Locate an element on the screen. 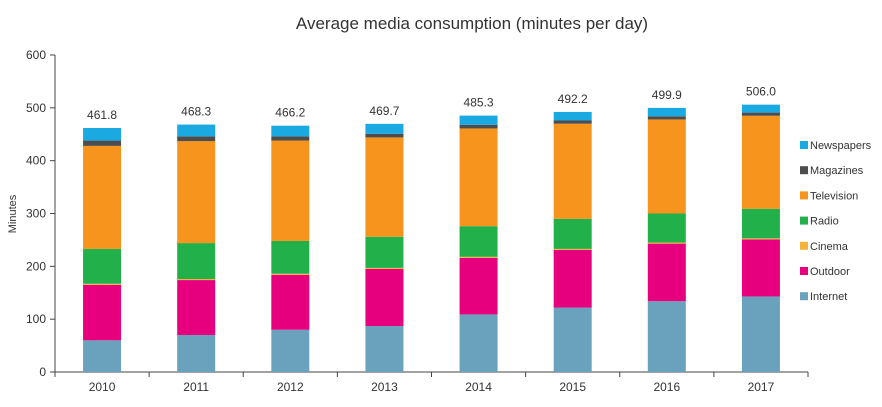 The width and height of the screenshot is (882, 407). total-label: 499.9 is located at coordinates (667, 95).